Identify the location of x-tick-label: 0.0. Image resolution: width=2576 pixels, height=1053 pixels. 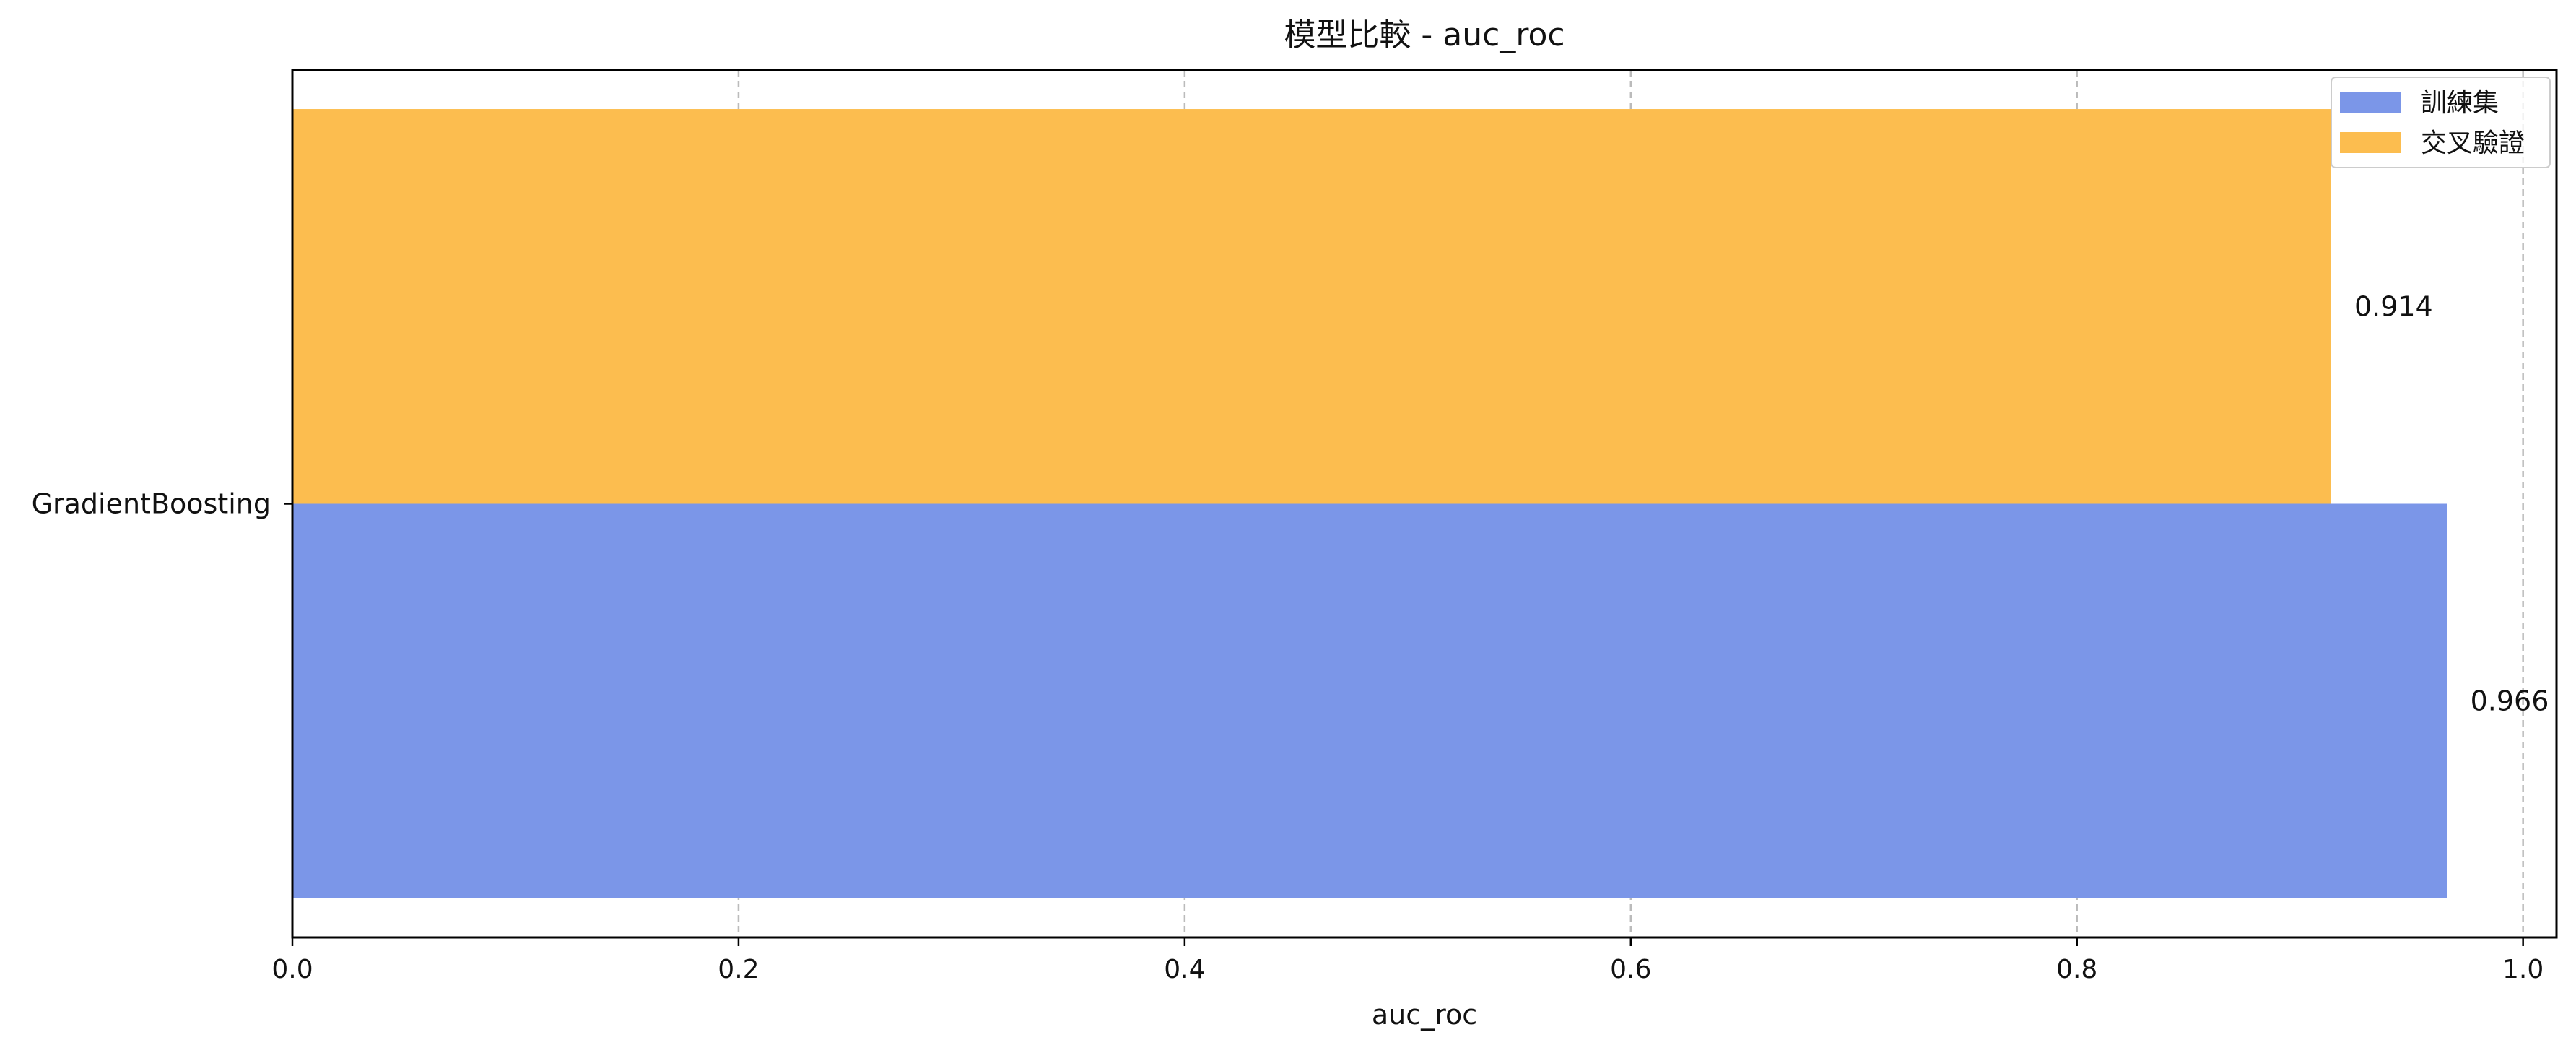
(292, 969).